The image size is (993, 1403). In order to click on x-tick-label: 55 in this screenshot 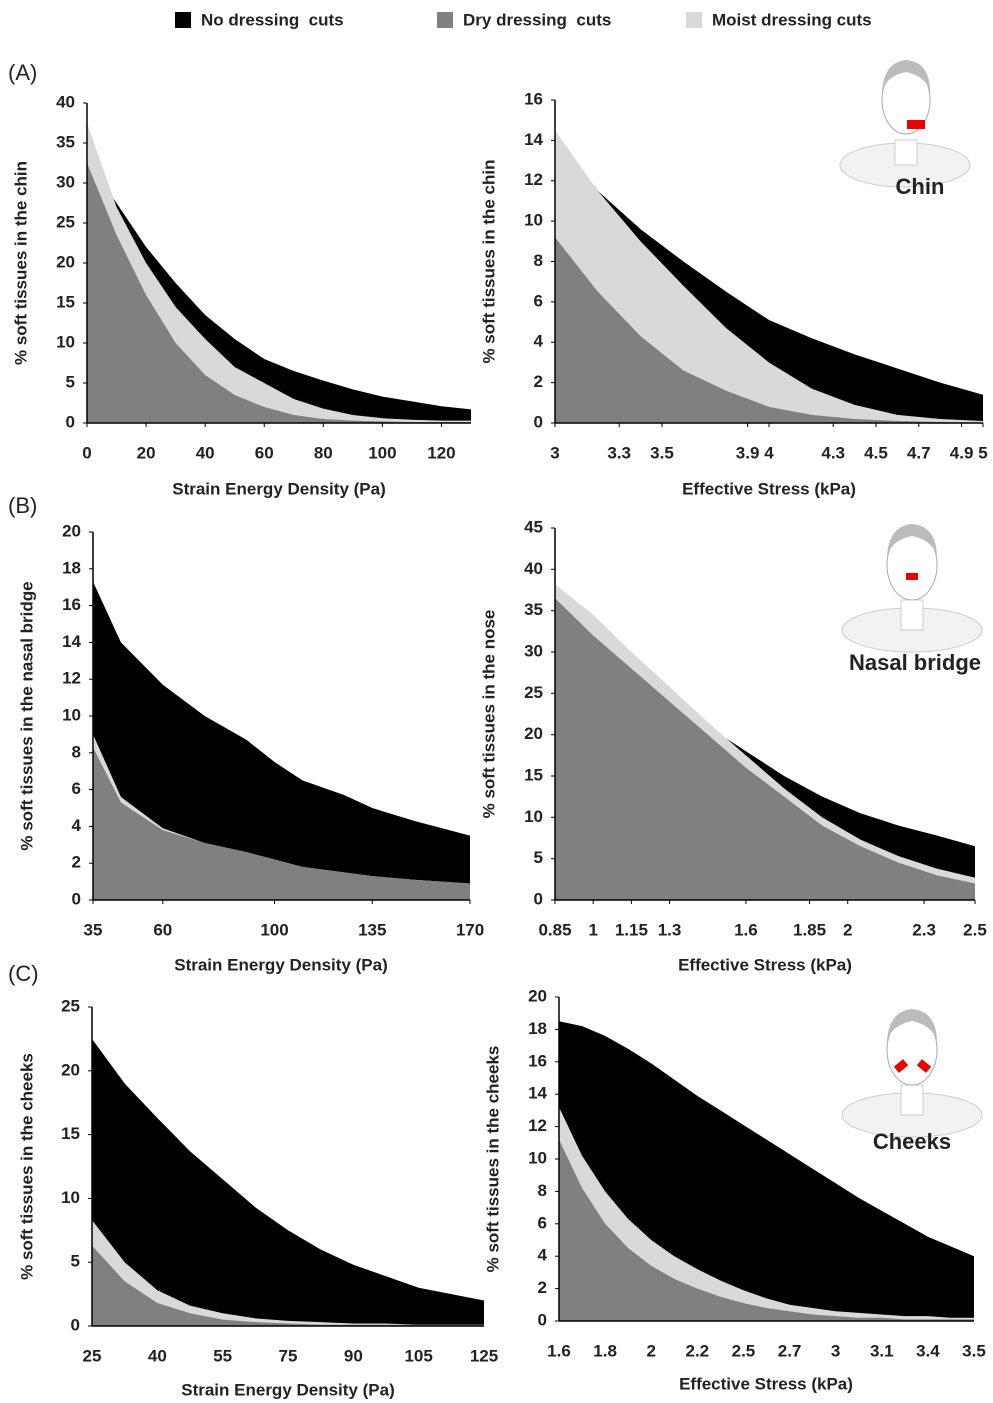, I will do `click(222, 1355)`.